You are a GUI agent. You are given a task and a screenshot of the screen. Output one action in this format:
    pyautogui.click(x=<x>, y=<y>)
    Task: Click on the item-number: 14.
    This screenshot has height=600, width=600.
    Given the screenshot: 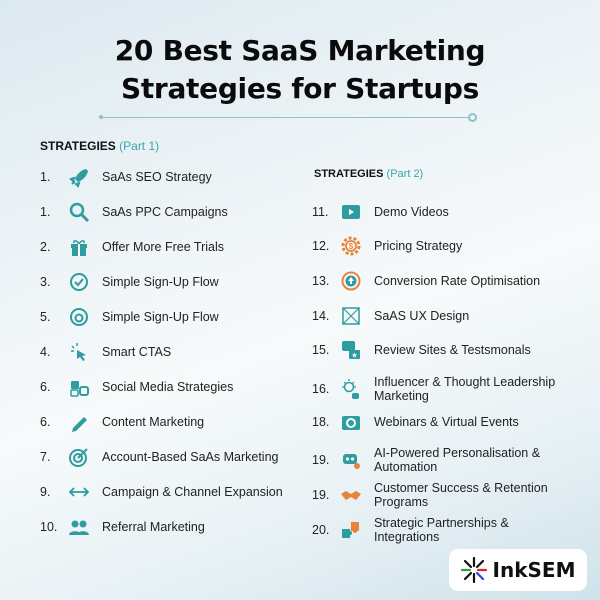 What is the action you would take?
    pyautogui.click(x=321, y=316)
    